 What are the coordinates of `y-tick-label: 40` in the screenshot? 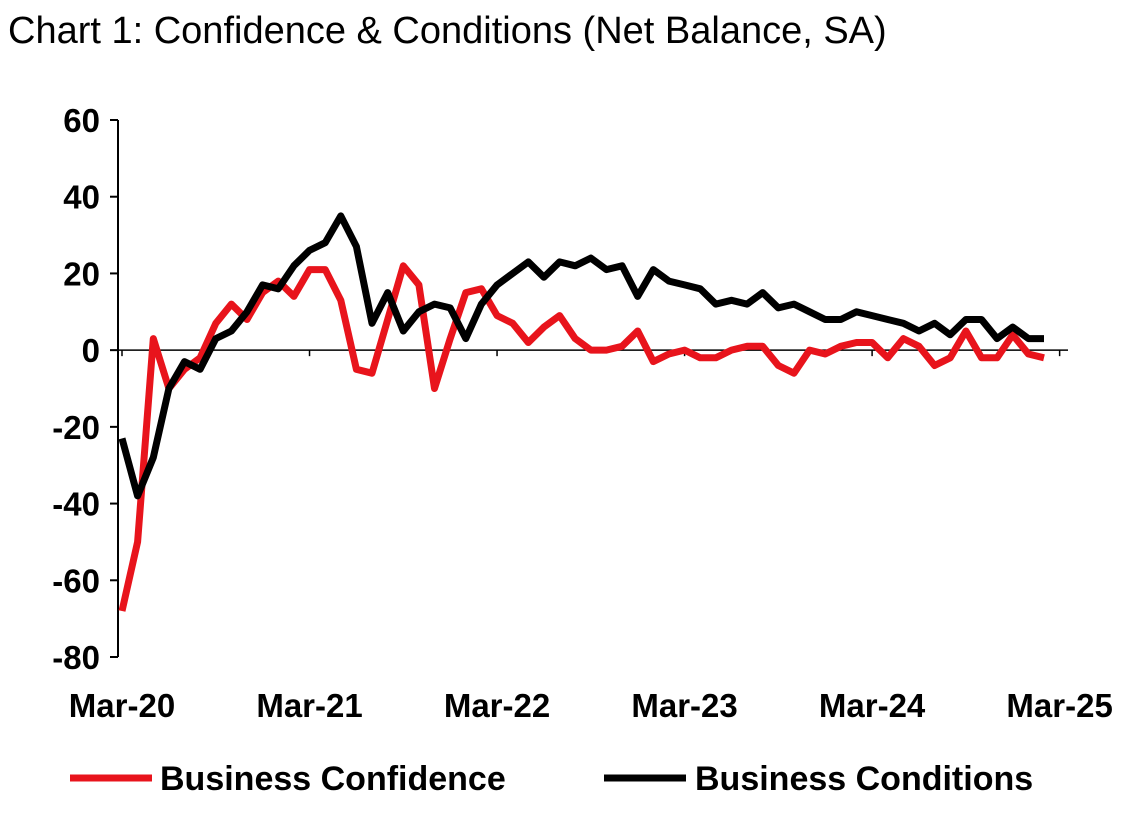 It's located at (81, 197).